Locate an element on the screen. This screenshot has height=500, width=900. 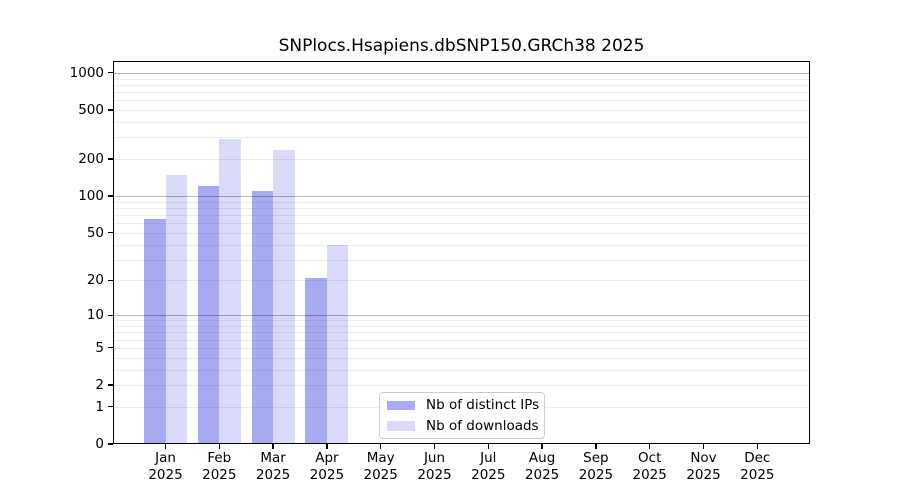
x-axis-tick-label: Sep 2025 is located at coordinates (596, 466).